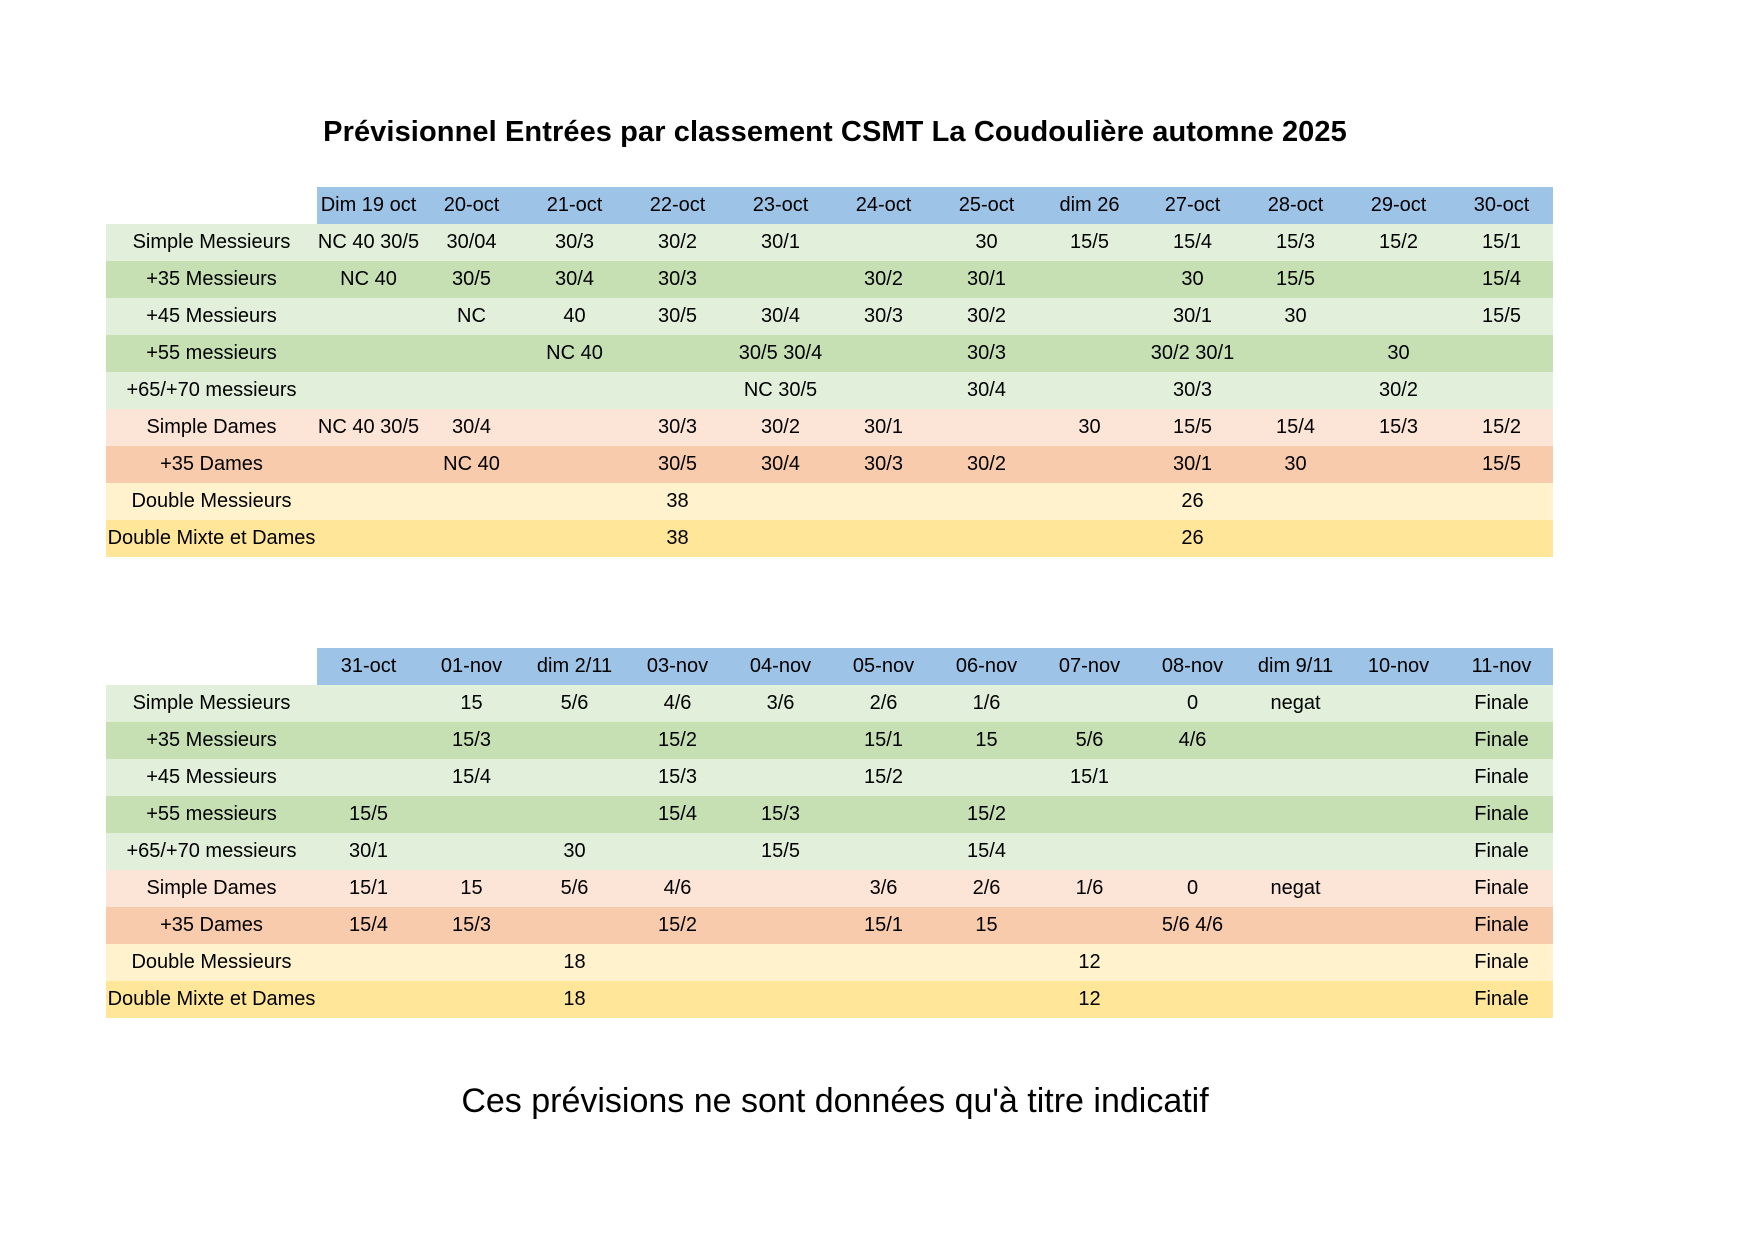 Image resolution: width=1755 pixels, height=1241 pixels. Describe the element at coordinates (368, 666) in the screenshot. I see `date-header: 31-oct` at that location.